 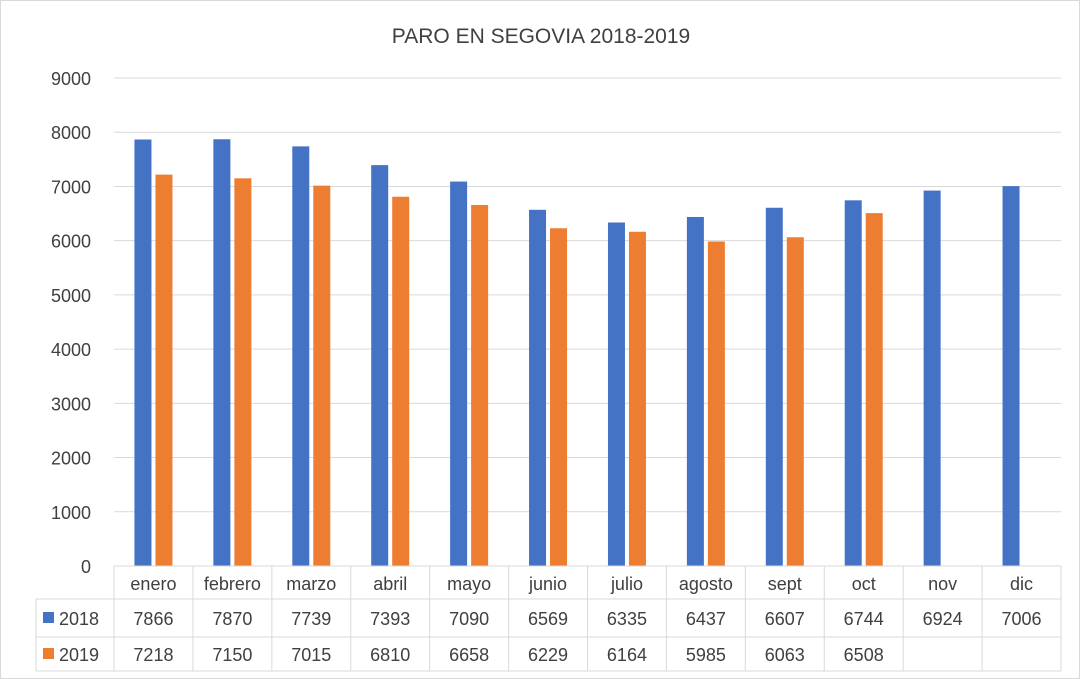 What do you see at coordinates (480, 385) in the screenshot?
I see `bar-2019-mayo` at bounding box center [480, 385].